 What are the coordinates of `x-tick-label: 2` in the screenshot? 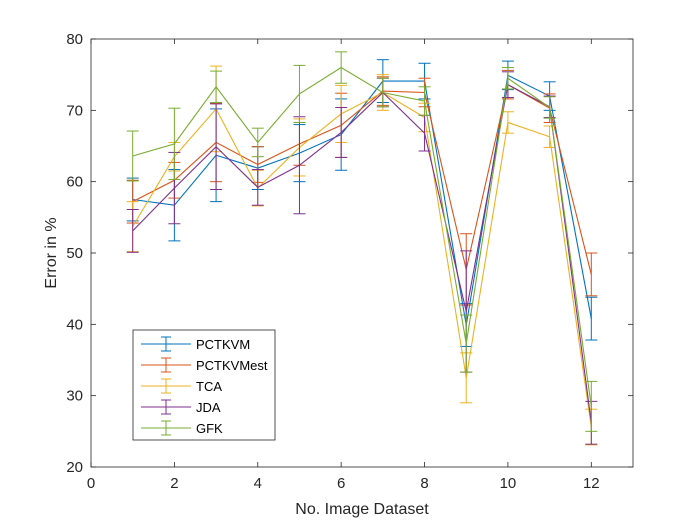 It's located at (174, 483).